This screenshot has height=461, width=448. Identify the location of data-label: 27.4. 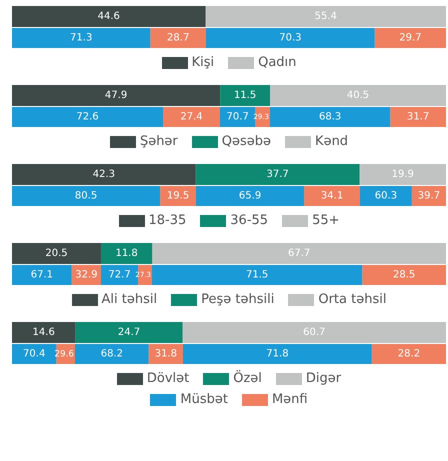
(191, 117).